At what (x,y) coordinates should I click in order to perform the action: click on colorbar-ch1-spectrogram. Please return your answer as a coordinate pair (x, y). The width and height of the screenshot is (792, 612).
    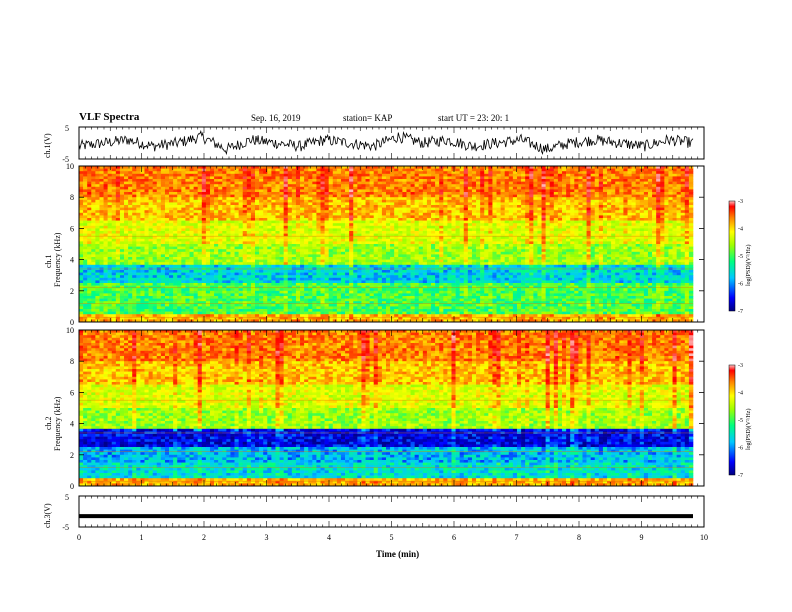
    Looking at the image, I should click on (732, 256).